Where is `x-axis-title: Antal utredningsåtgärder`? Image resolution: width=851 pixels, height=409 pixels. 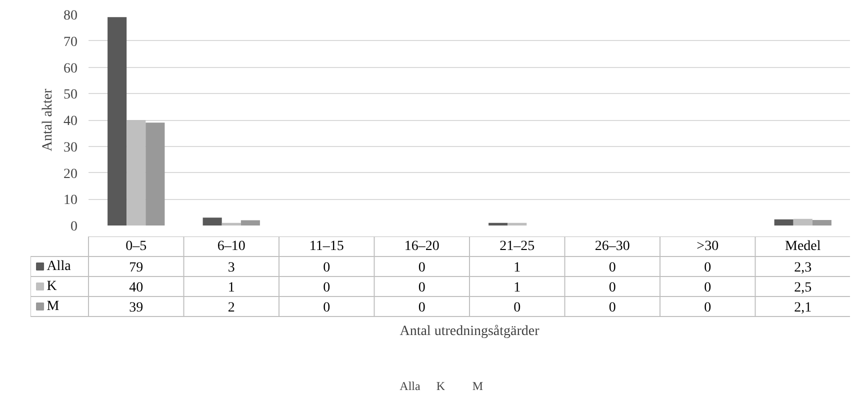
x-axis-title: Antal utredningsåtgärder is located at coordinates (470, 331).